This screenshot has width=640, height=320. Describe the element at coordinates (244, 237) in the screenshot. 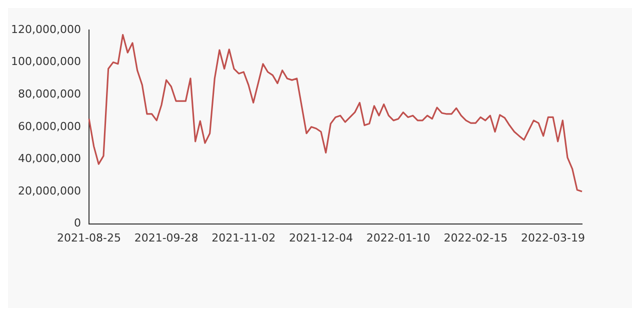

I see `x-tick-label: 2021-11-02` at that location.